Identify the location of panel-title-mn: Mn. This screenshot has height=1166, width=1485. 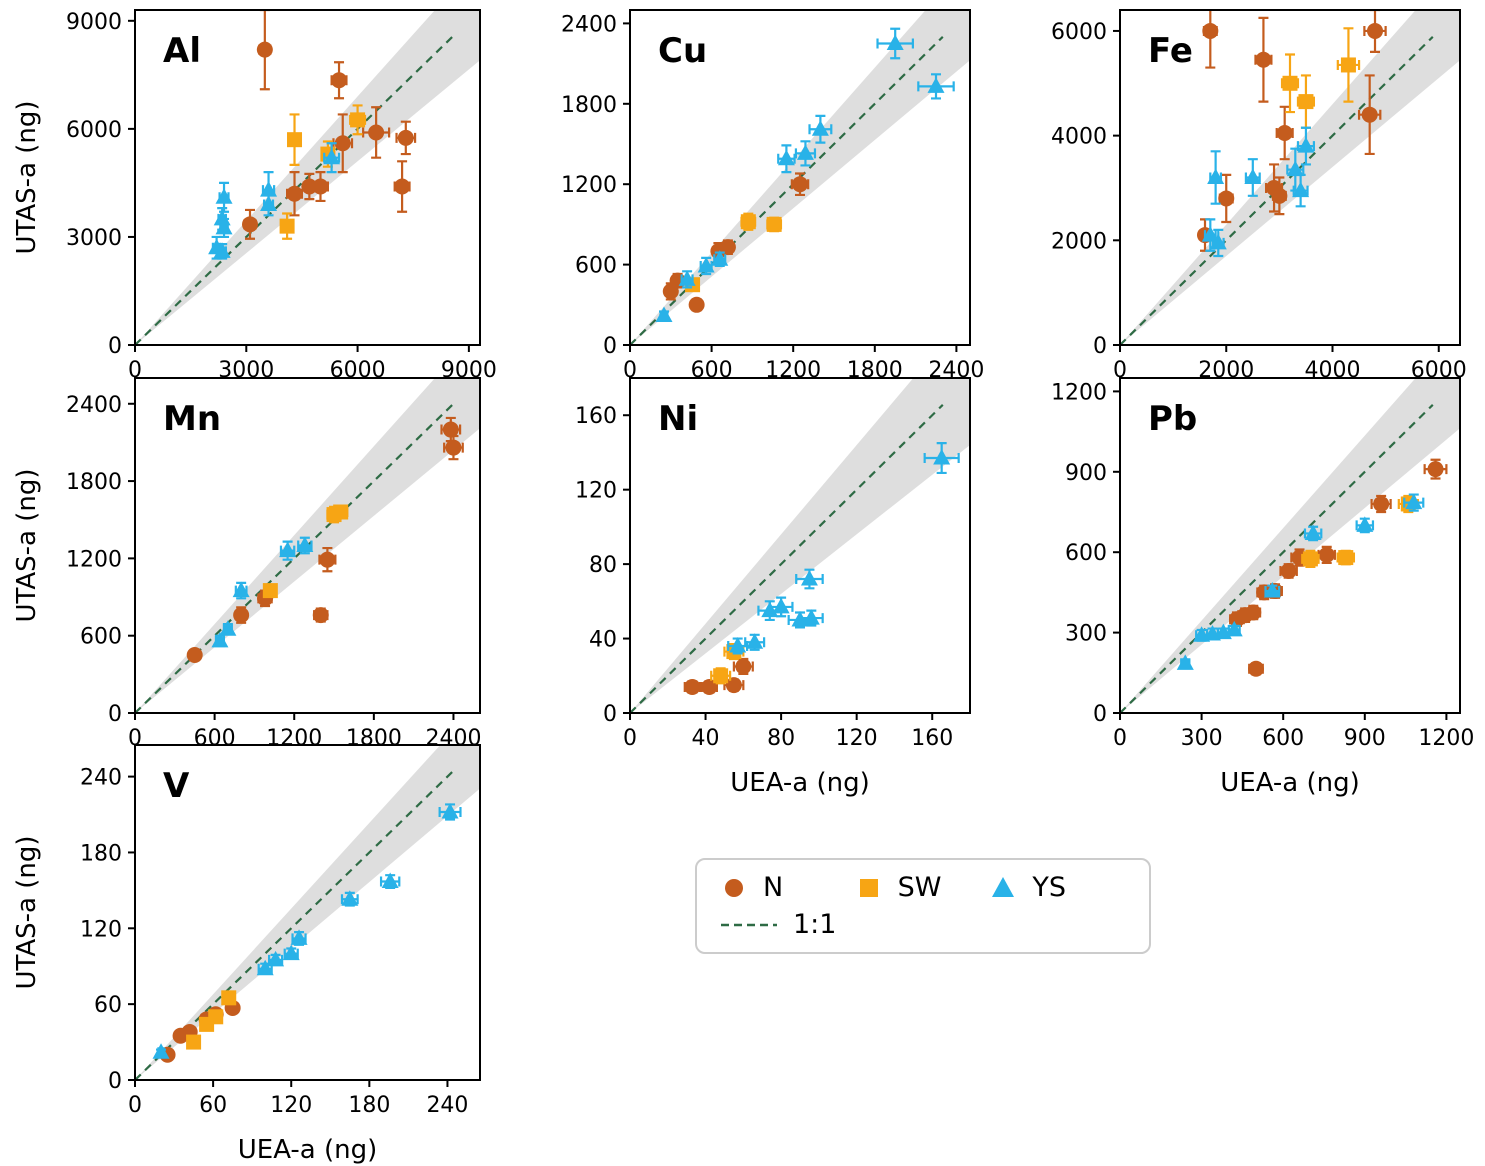
(192, 419).